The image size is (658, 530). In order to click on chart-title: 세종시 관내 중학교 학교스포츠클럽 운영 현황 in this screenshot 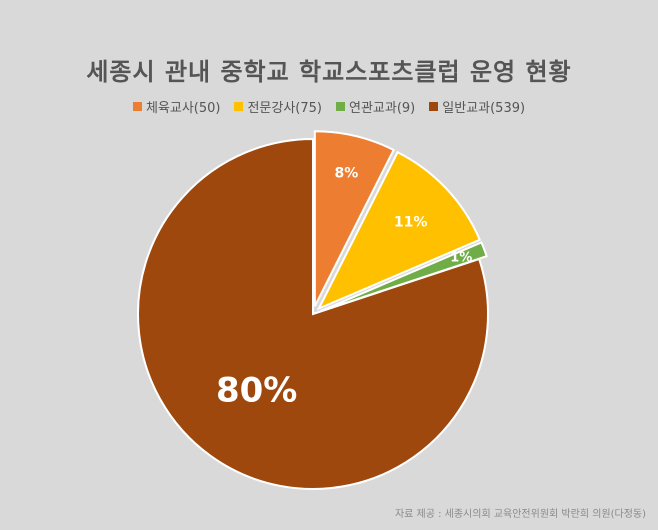, I will do `click(329, 72)`.